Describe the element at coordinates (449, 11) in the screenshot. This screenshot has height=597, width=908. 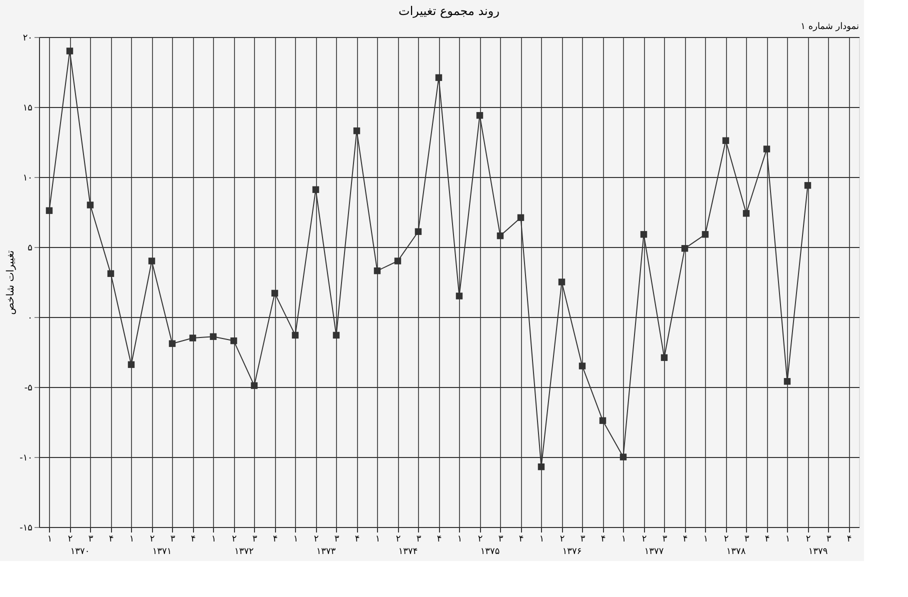
I see `chart-title: روند مجموع تغییرات` at that location.